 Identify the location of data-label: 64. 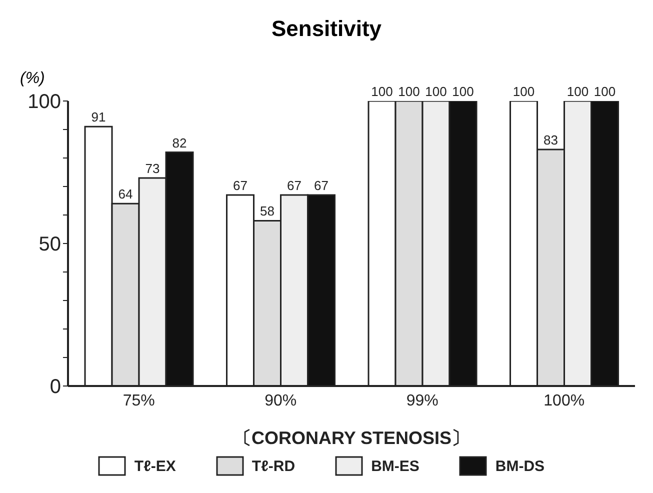
(125, 194).